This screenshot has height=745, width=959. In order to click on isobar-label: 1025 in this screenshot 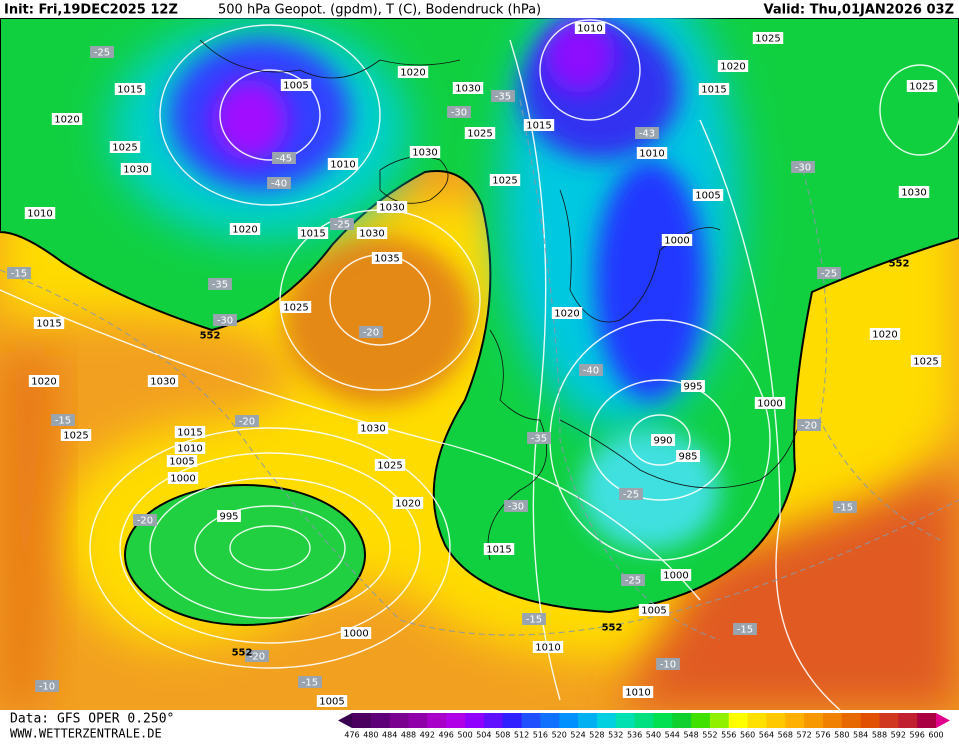, I will do `click(124, 148)`.